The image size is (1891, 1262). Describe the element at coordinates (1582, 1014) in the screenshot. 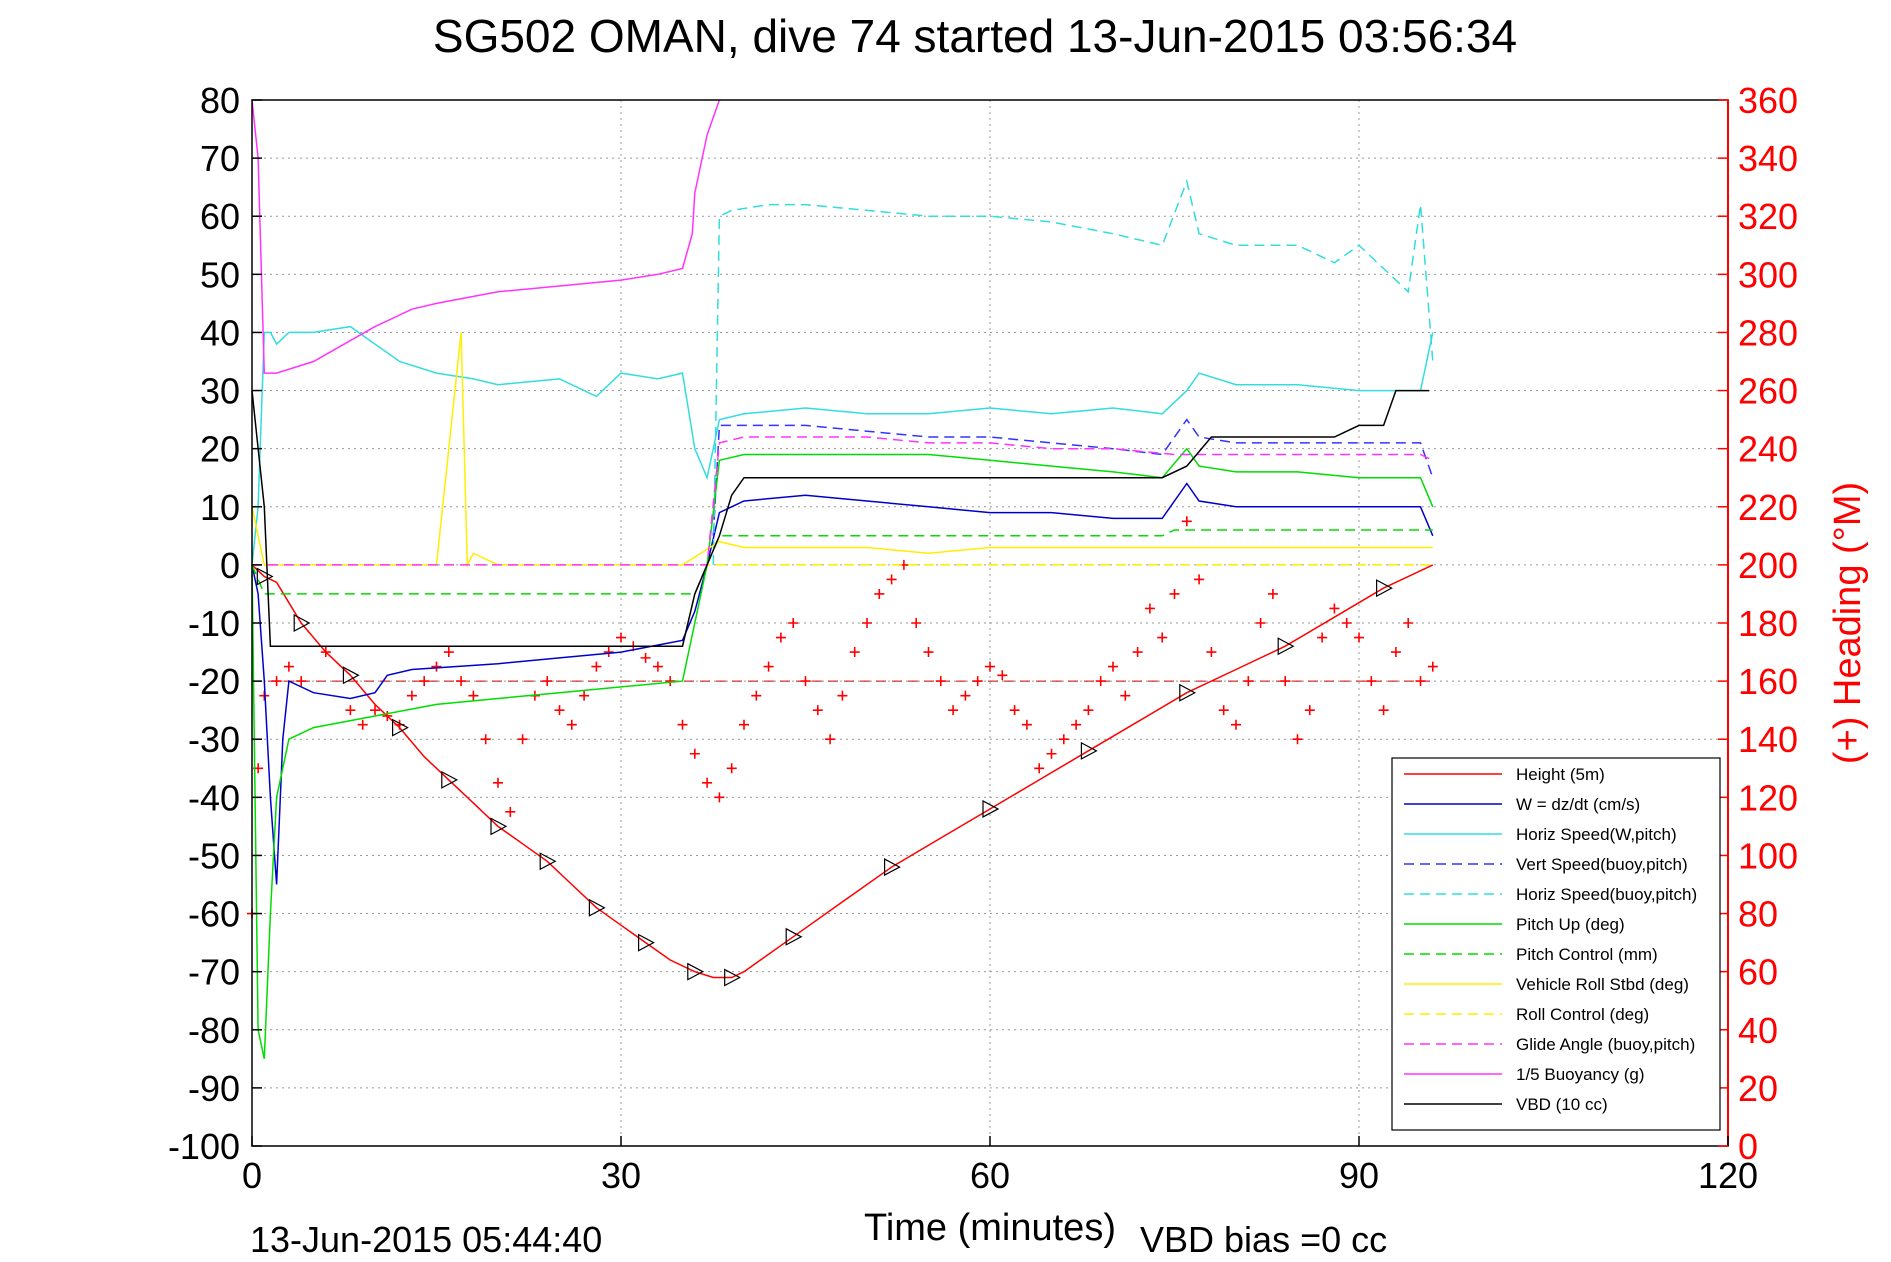

I see `legend-label: Roll Control (deg)` at that location.